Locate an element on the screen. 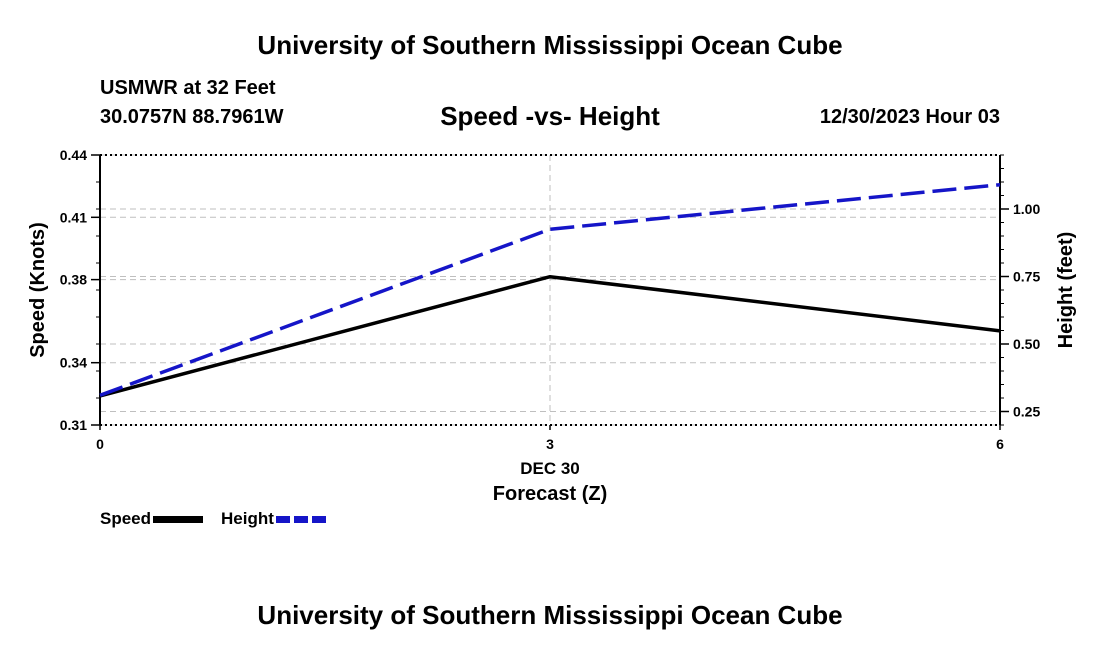 The width and height of the screenshot is (1100, 650). x-axis-title: Forecast (Z) is located at coordinates (550, 494).